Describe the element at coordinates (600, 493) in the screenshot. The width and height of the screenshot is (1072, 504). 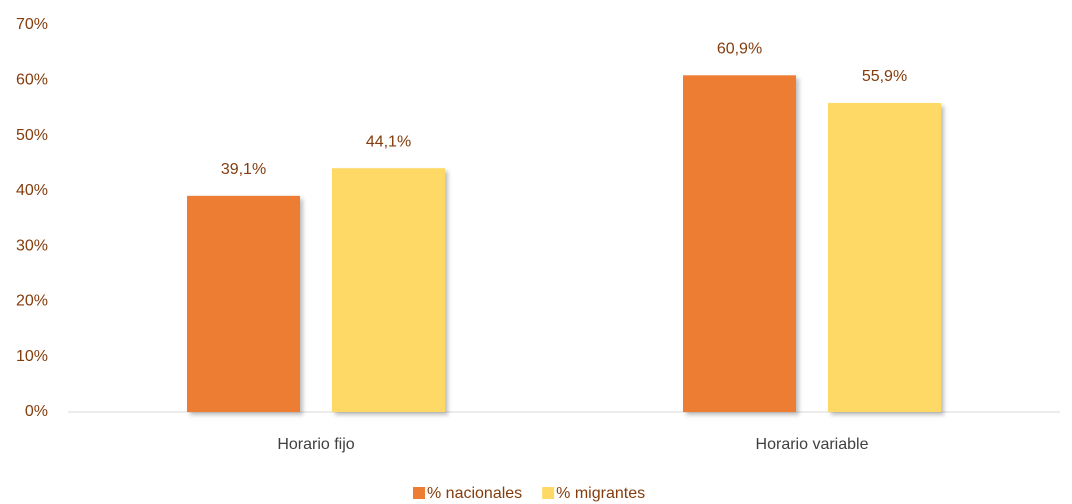
I see `legend-label: % migrantes` at that location.